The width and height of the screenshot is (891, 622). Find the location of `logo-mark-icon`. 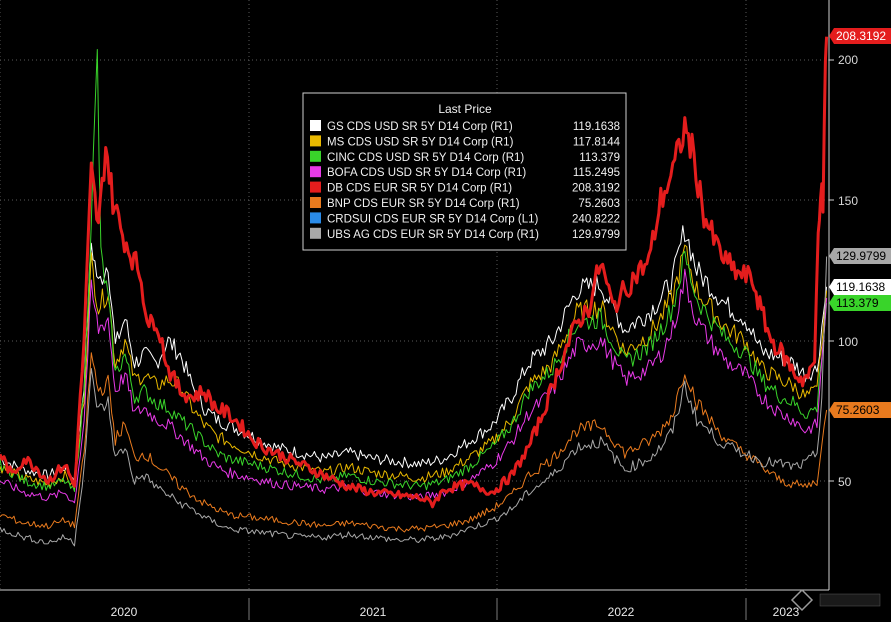

logo-mark-icon is located at coordinates (850, 600).